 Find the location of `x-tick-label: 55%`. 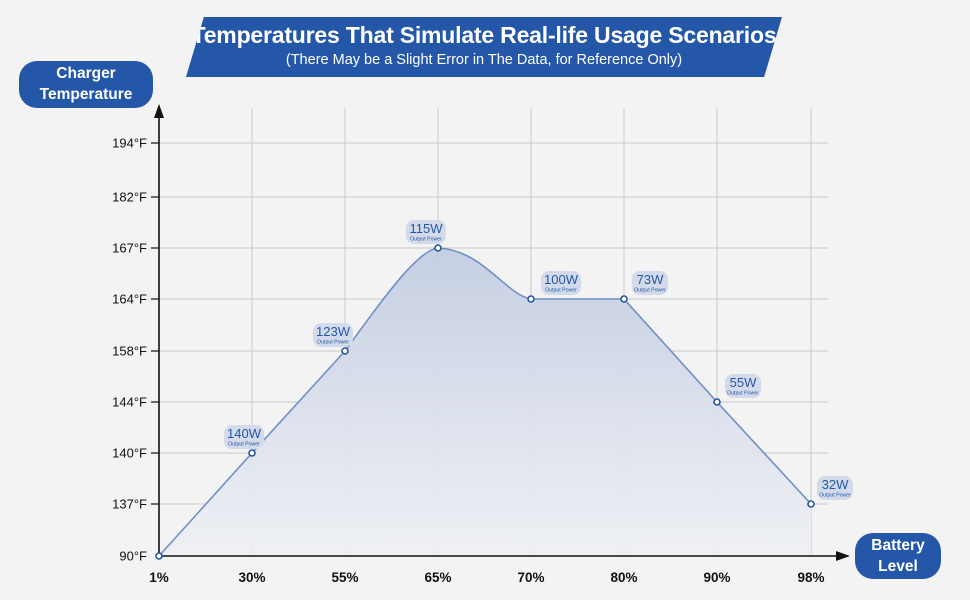

x-tick-label: 55% is located at coordinates (344, 577).